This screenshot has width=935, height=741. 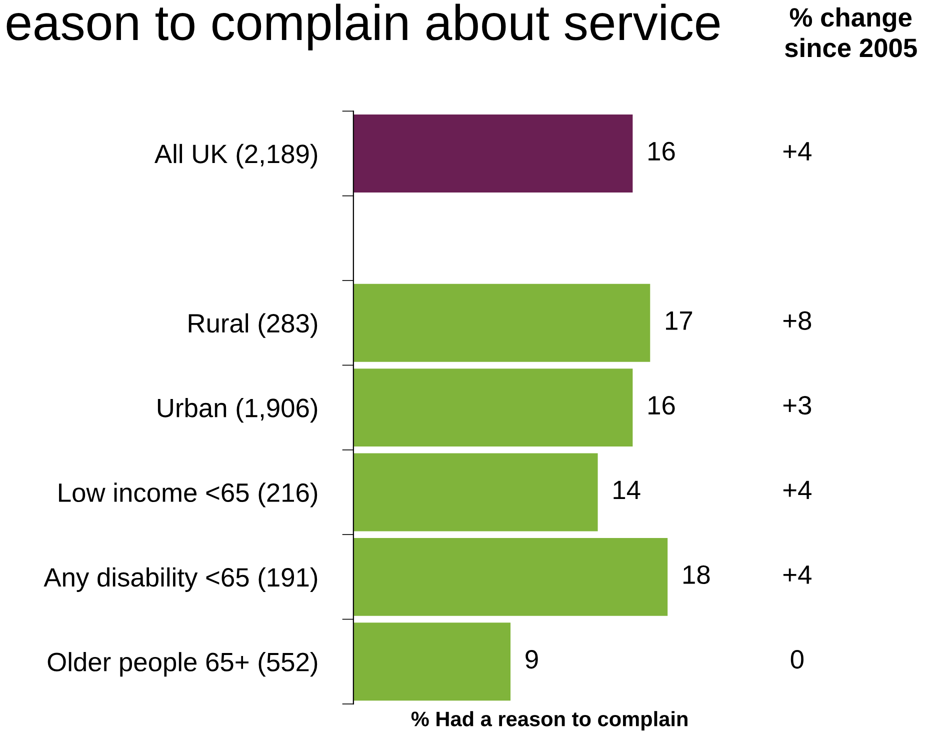 What do you see at coordinates (532, 659) in the screenshot?
I see `data-label: 9` at bounding box center [532, 659].